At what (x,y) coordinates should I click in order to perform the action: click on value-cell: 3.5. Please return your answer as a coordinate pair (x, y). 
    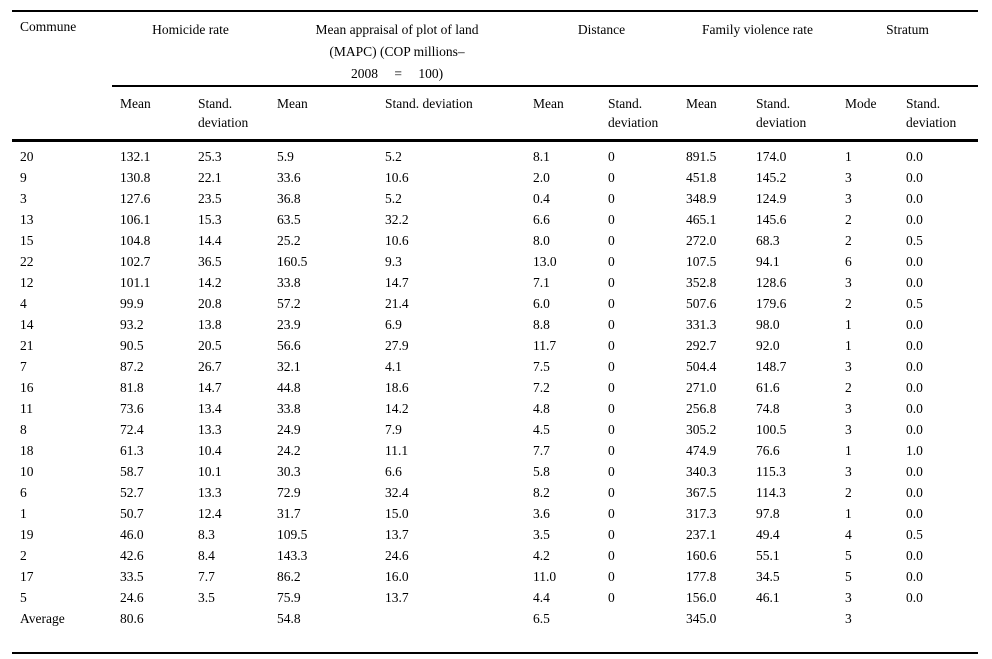
    Looking at the image, I should click on (206, 597).